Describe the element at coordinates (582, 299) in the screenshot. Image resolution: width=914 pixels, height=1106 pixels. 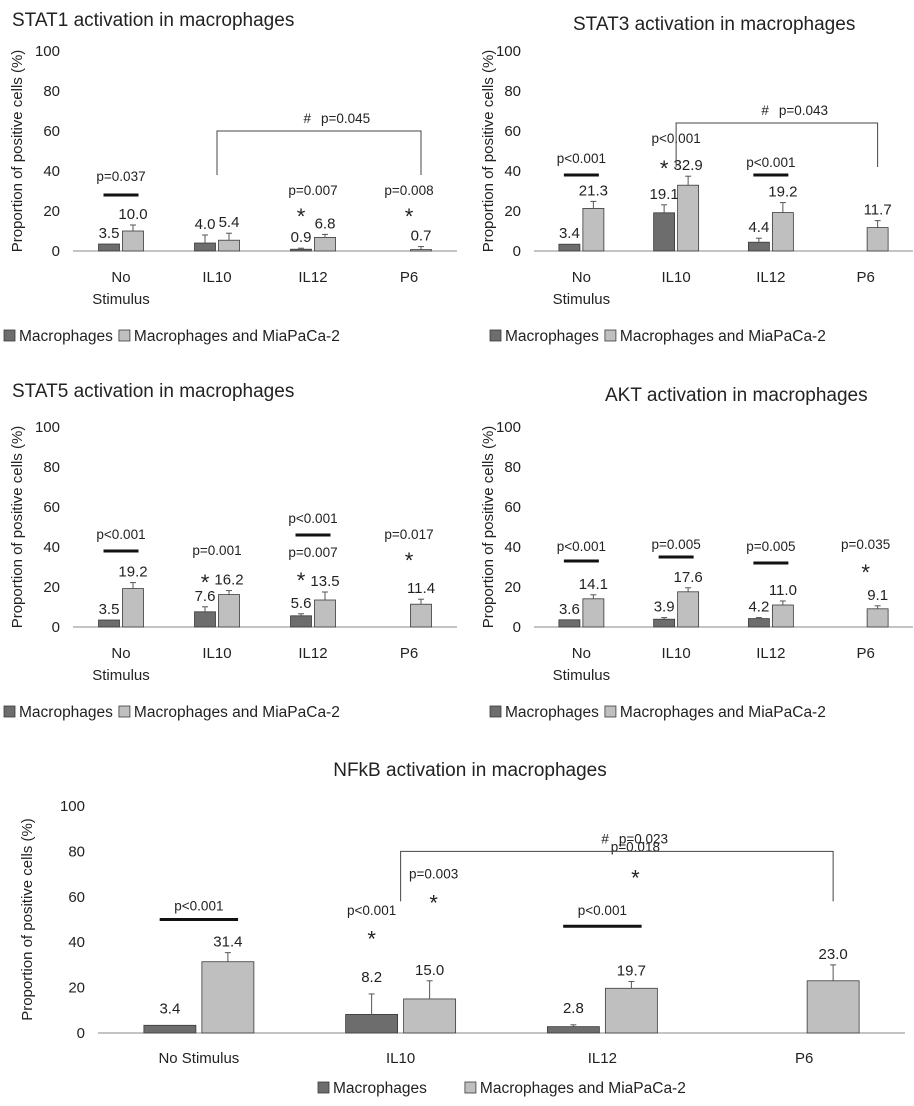
I see `x-category-label: Stimulus` at that location.